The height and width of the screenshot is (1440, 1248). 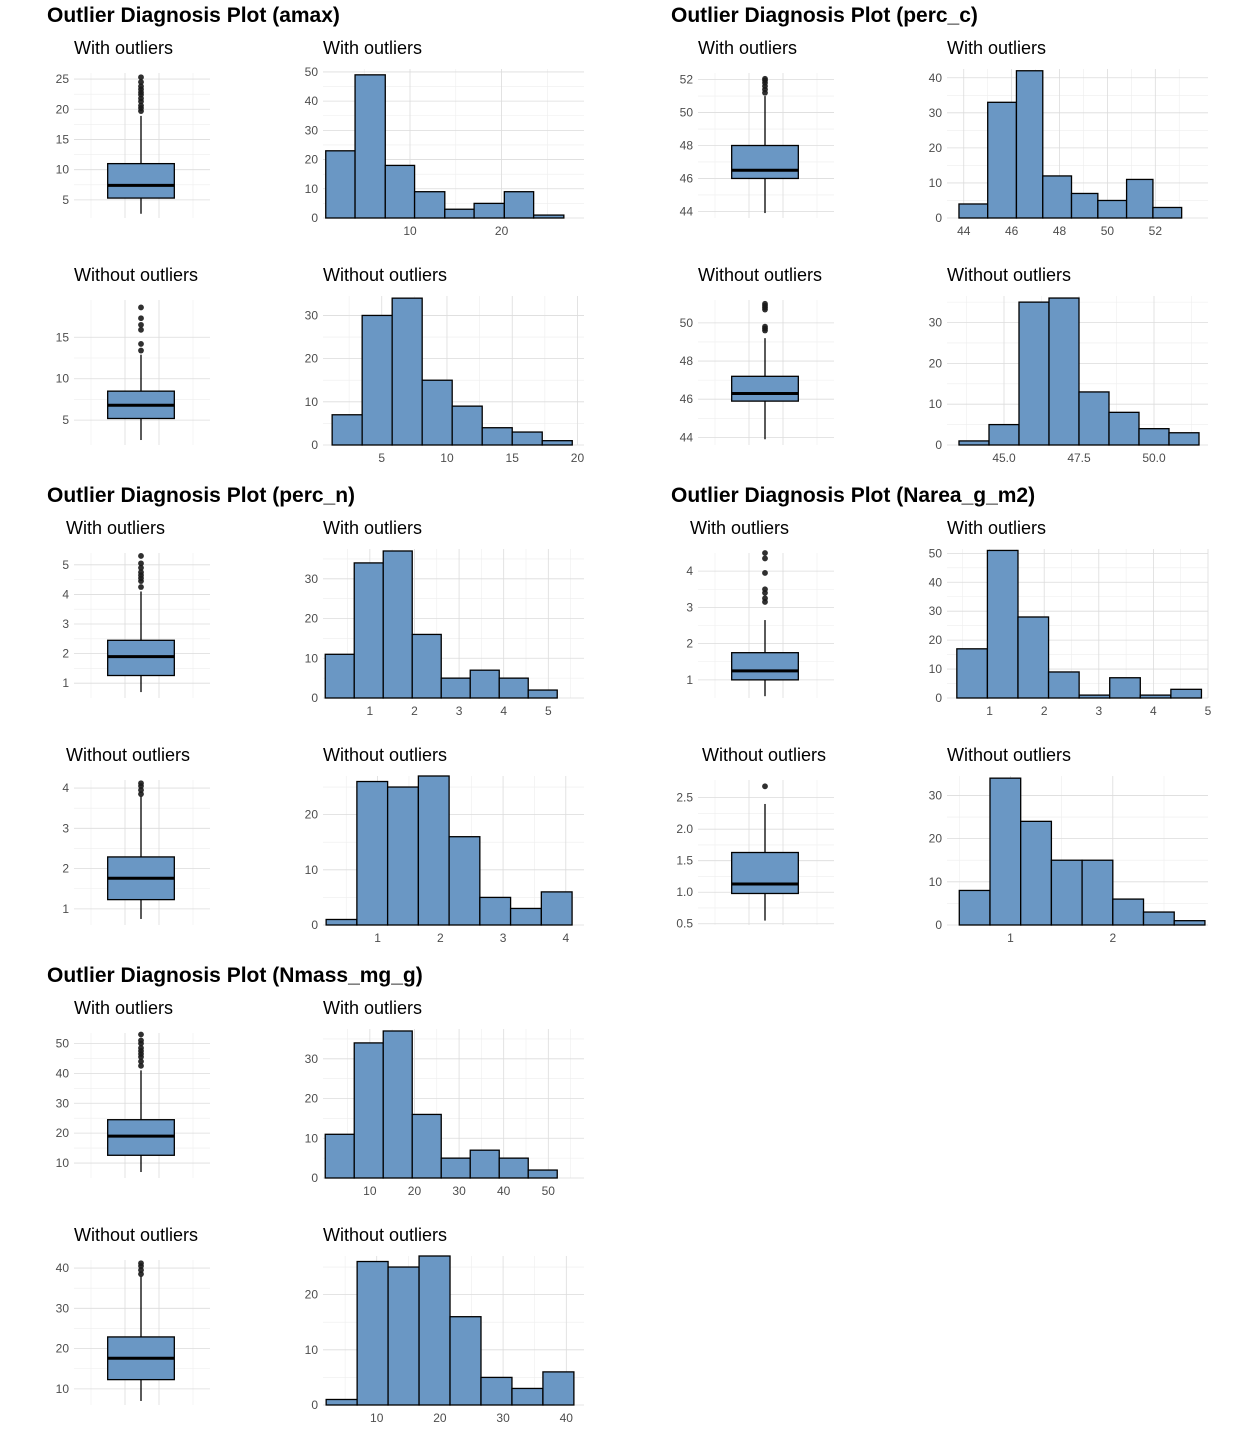 What do you see at coordinates (1154, 458) in the screenshot?
I see `x-tick-label: 50.0` at bounding box center [1154, 458].